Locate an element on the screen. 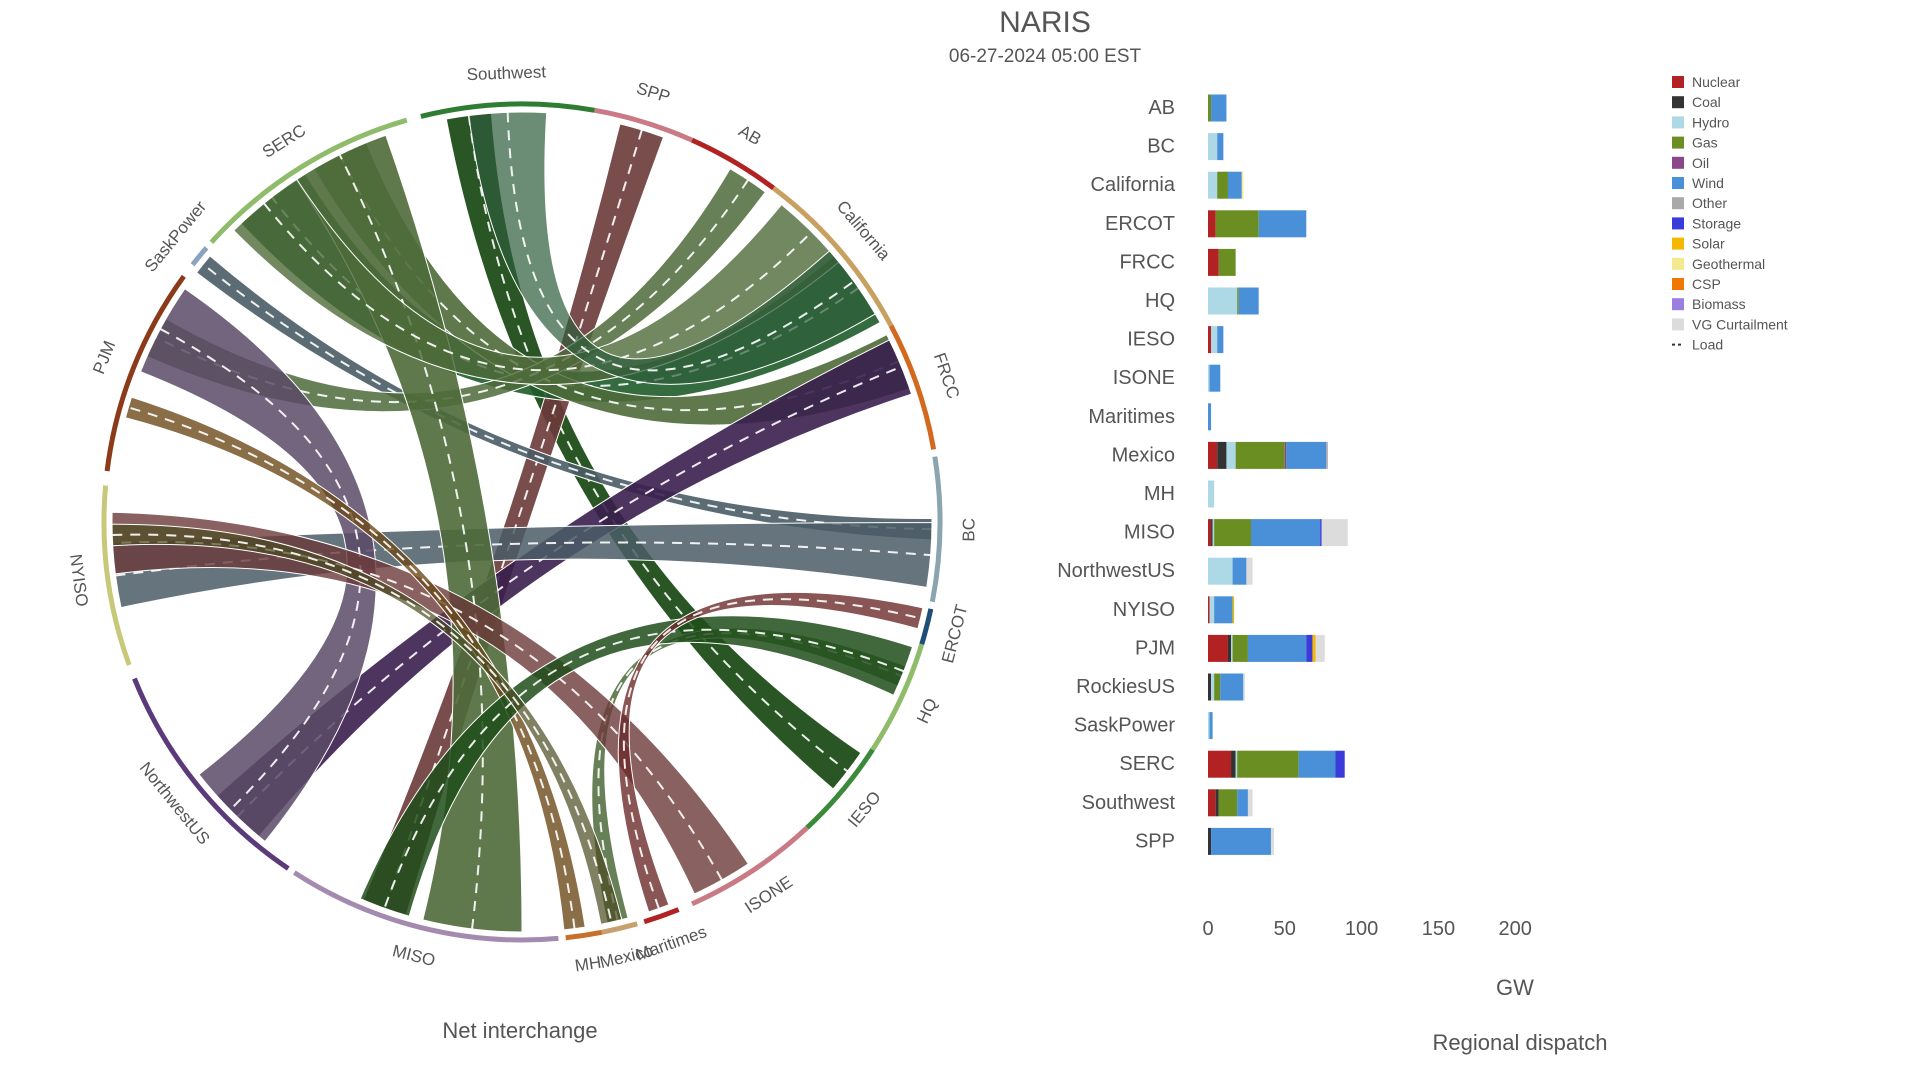 The image size is (1920, 1080). region-label-hq: HQ is located at coordinates (1160, 301).